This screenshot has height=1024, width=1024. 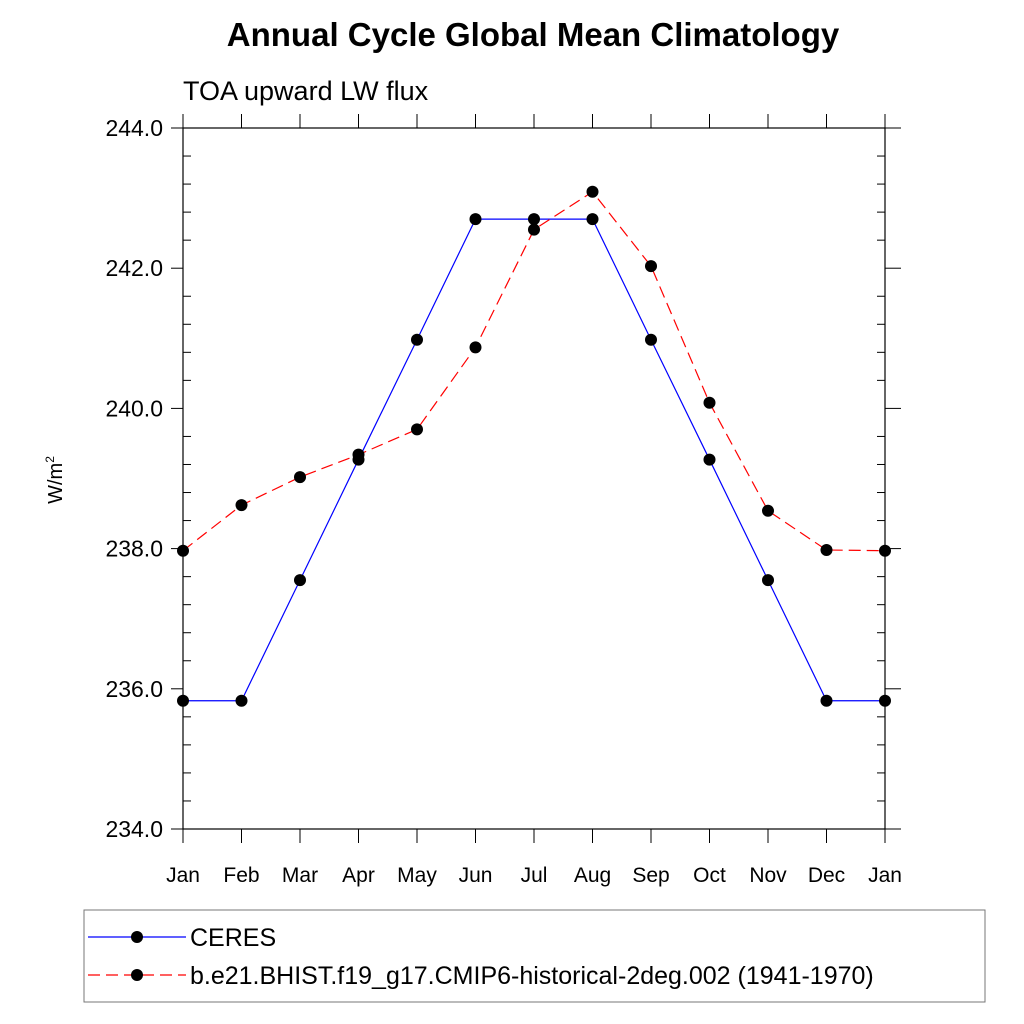 I want to click on y-axis-title-superscript: 2, so click(x=50, y=459).